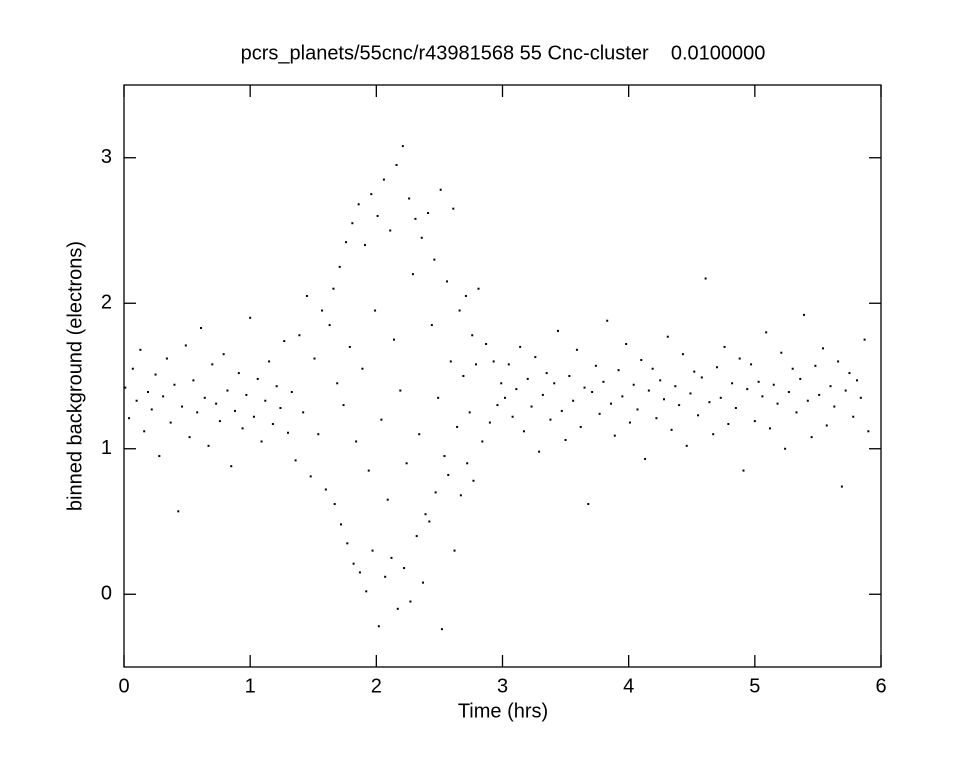 The image size is (960, 768). Describe the element at coordinates (106, 157) in the screenshot. I see `y-tick-label: 3` at that location.